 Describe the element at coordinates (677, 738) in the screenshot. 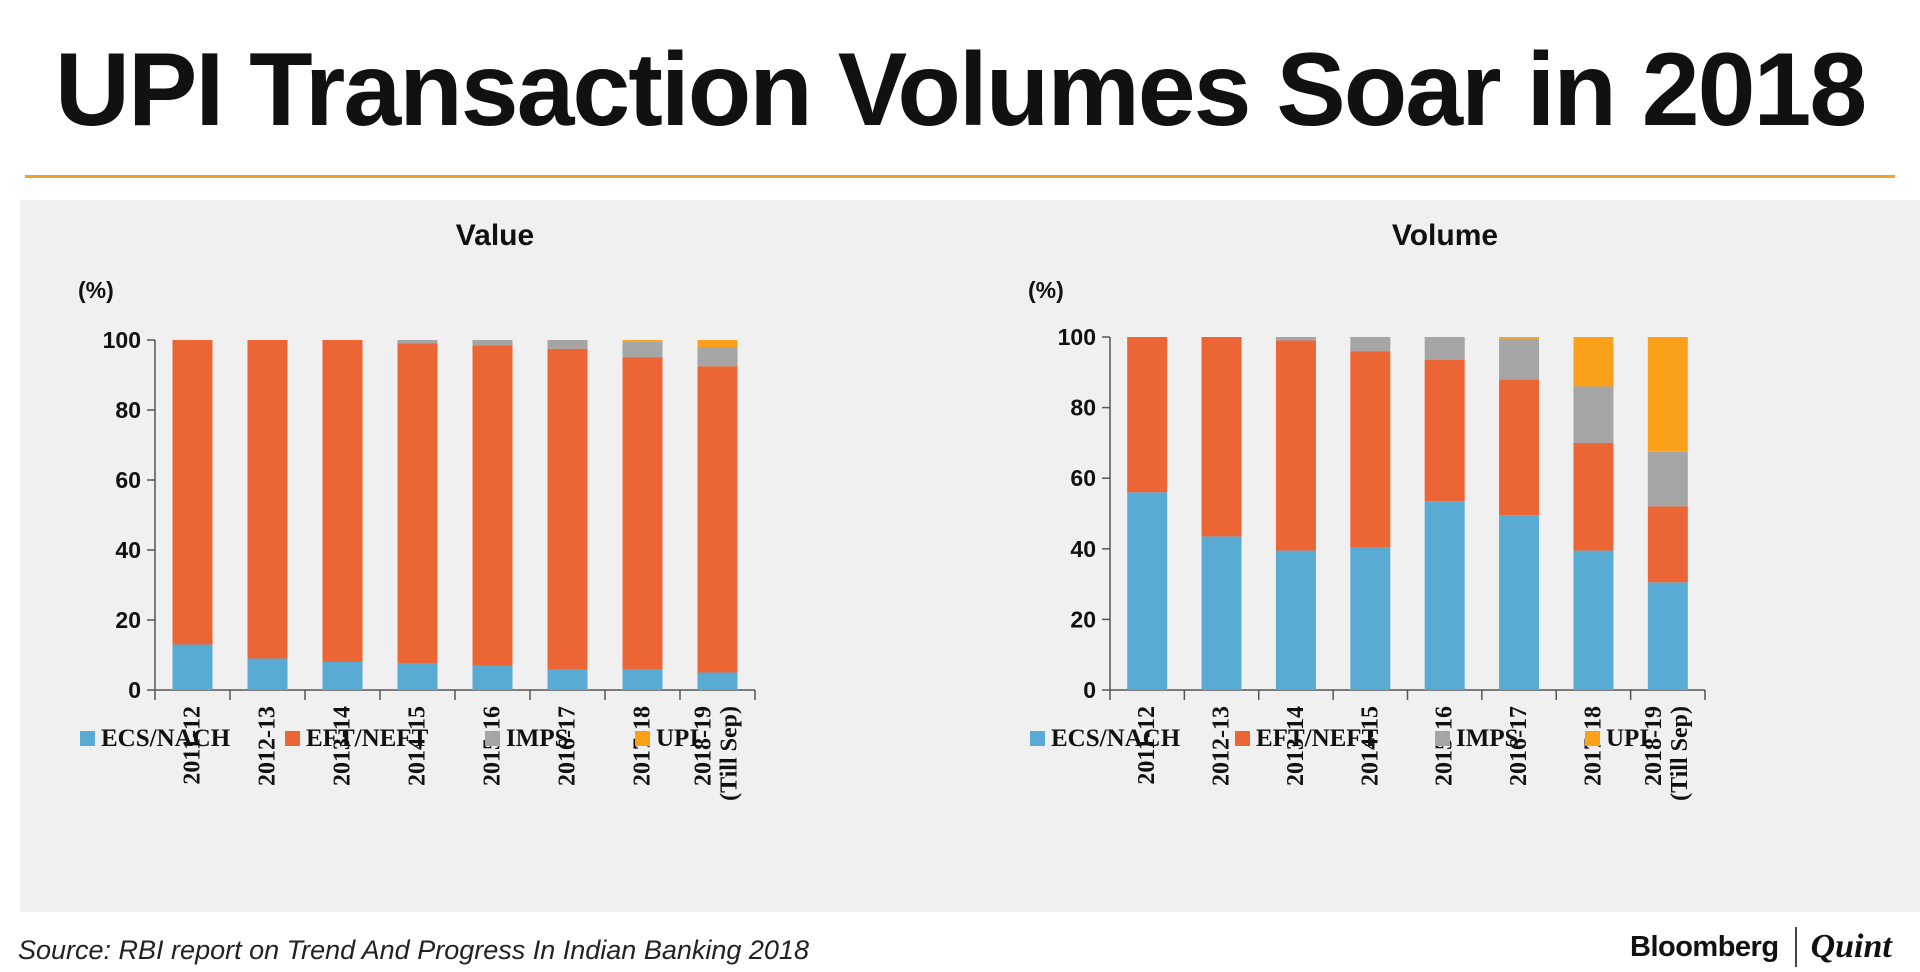

I see `value-legend-label-upi: UPI` at that location.